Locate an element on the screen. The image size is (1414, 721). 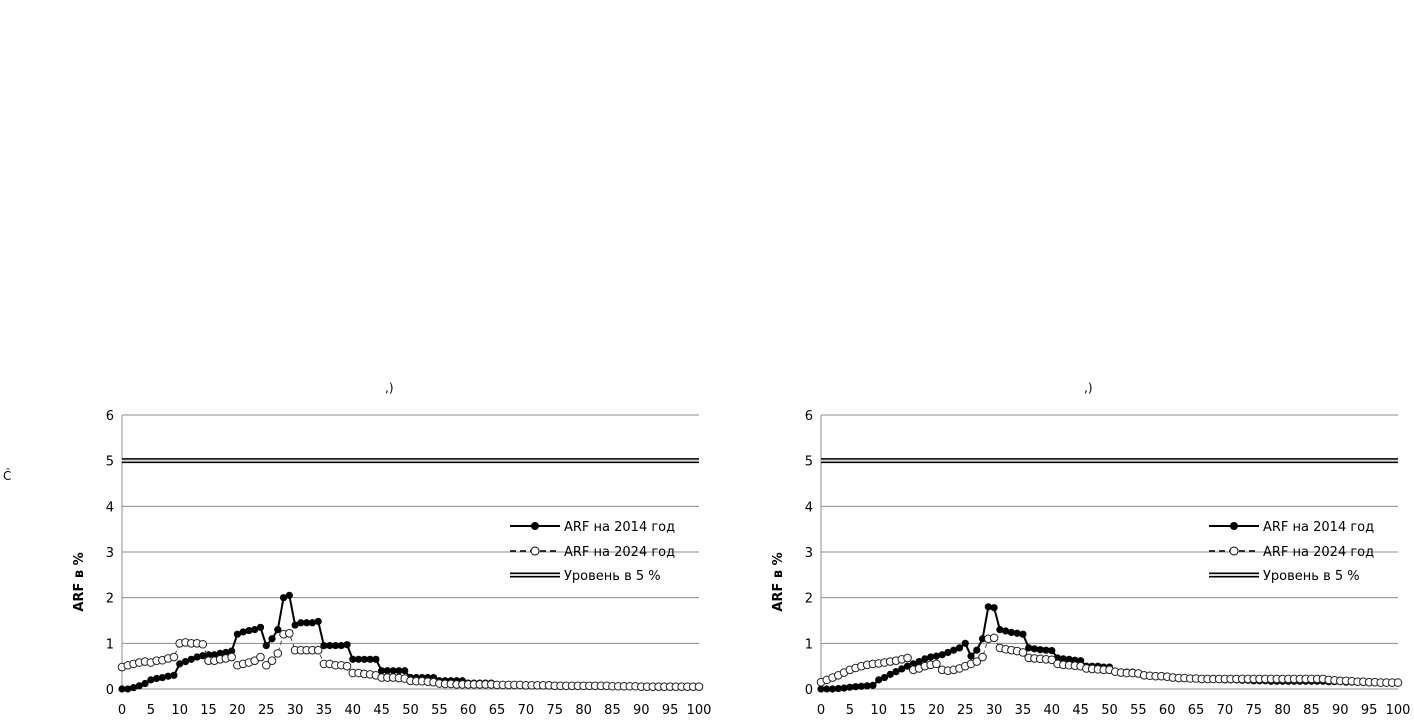
x-tick-label: 25 is located at coordinates (266, 710).